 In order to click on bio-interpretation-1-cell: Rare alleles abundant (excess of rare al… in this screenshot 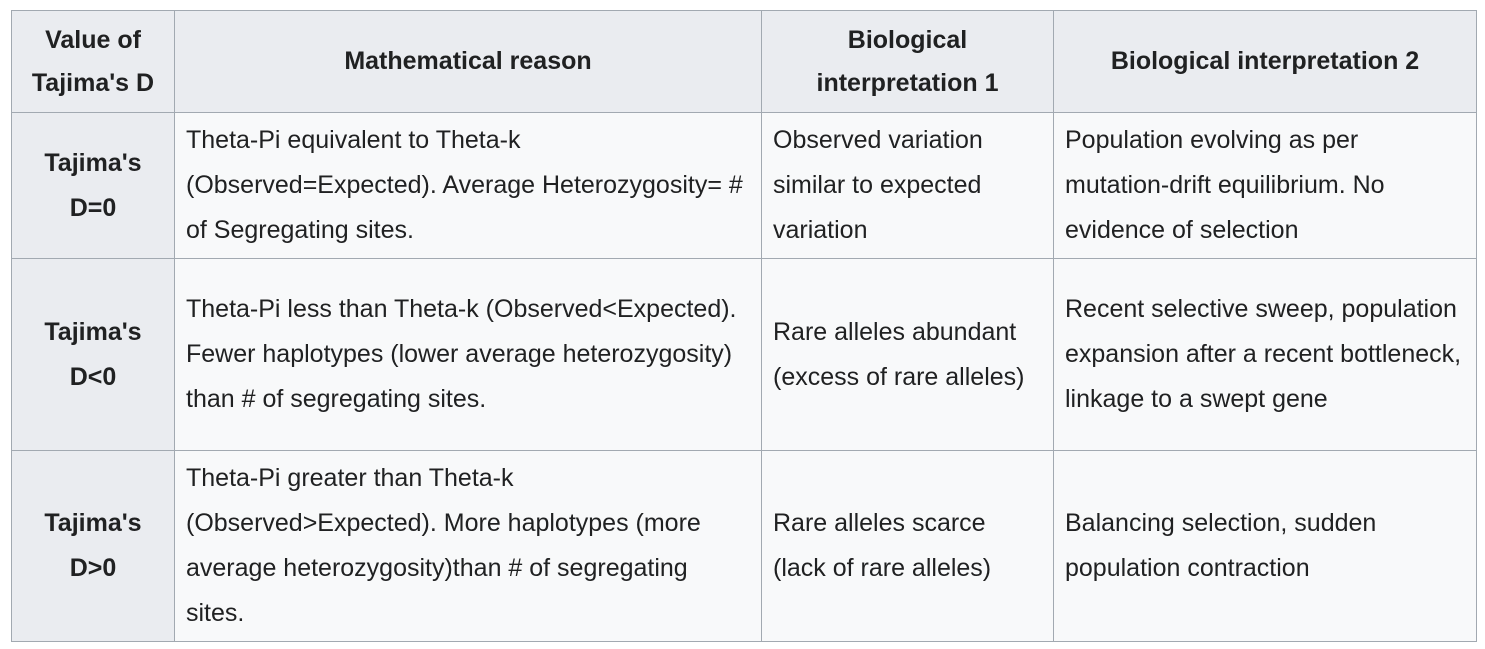, I will do `click(907, 354)`.